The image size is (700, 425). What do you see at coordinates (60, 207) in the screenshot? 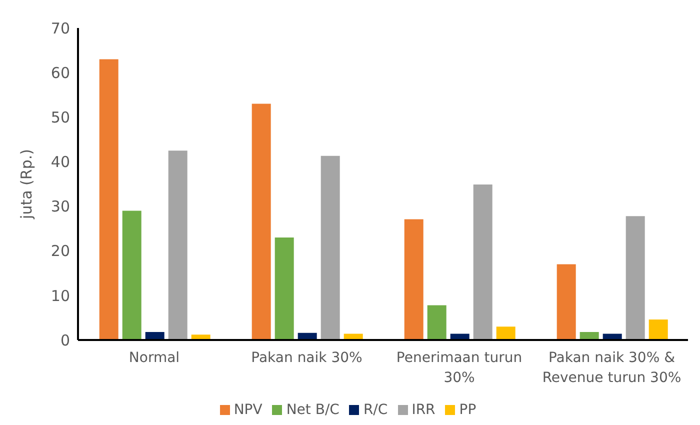
I see `y-tick-label: 30` at bounding box center [60, 207].